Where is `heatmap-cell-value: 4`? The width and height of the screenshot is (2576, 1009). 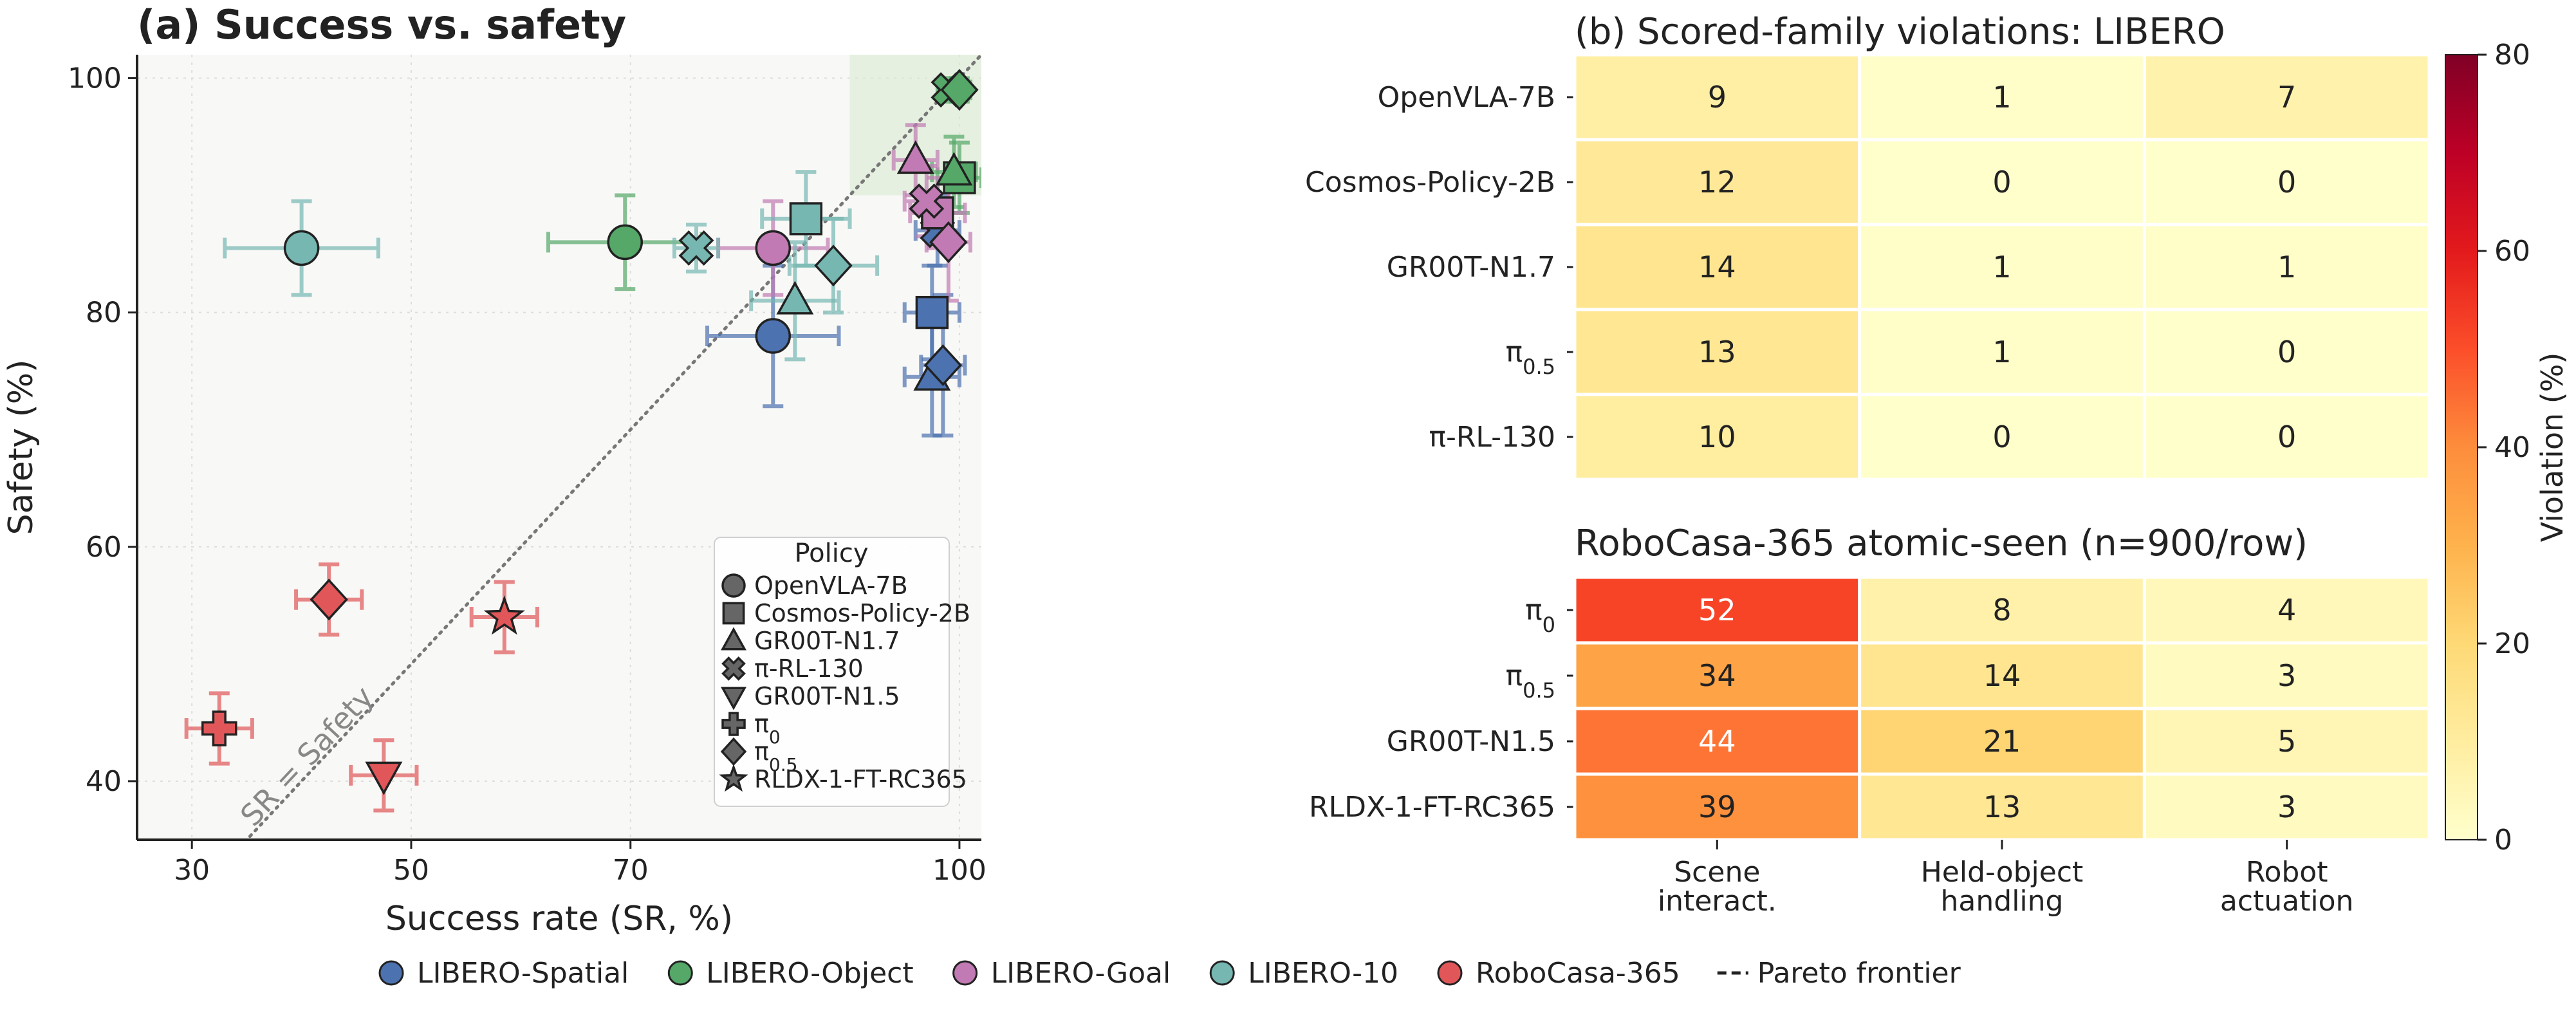 heatmap-cell-value: 4 is located at coordinates (2286, 610).